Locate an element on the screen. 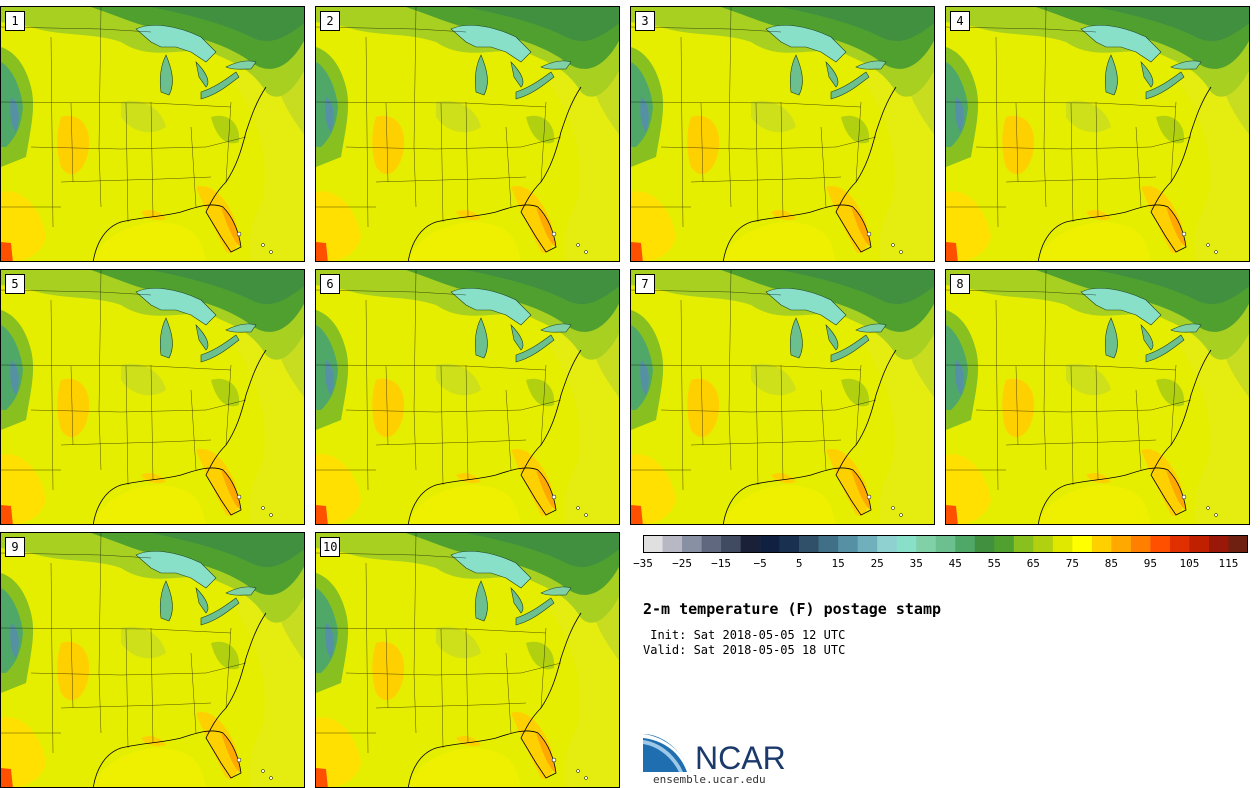 This screenshot has width=1260, height=788. colorbar-tick-label: 115 is located at coordinates (1228, 563).